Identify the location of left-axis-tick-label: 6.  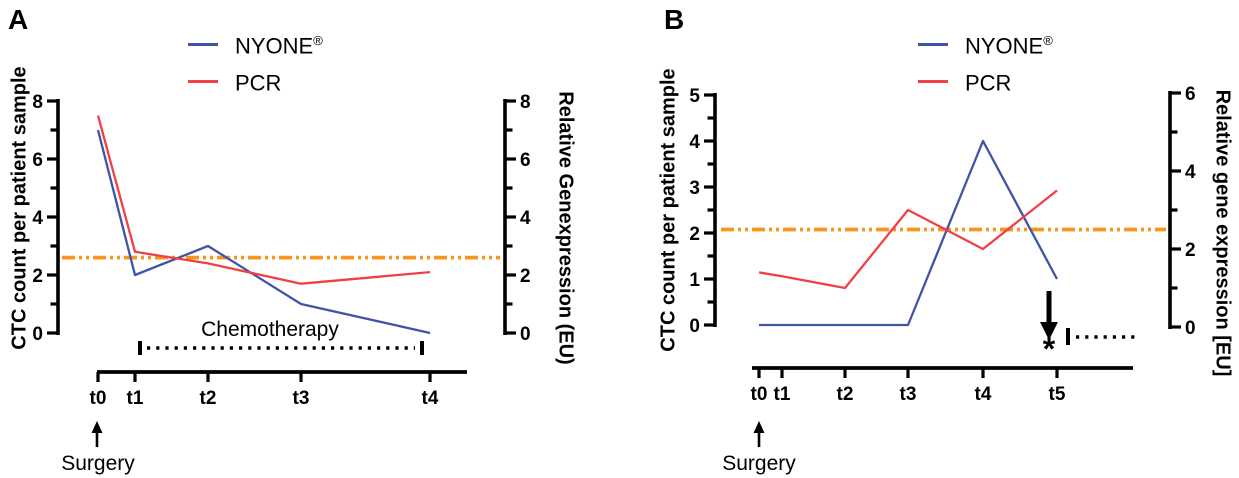
(37, 160).